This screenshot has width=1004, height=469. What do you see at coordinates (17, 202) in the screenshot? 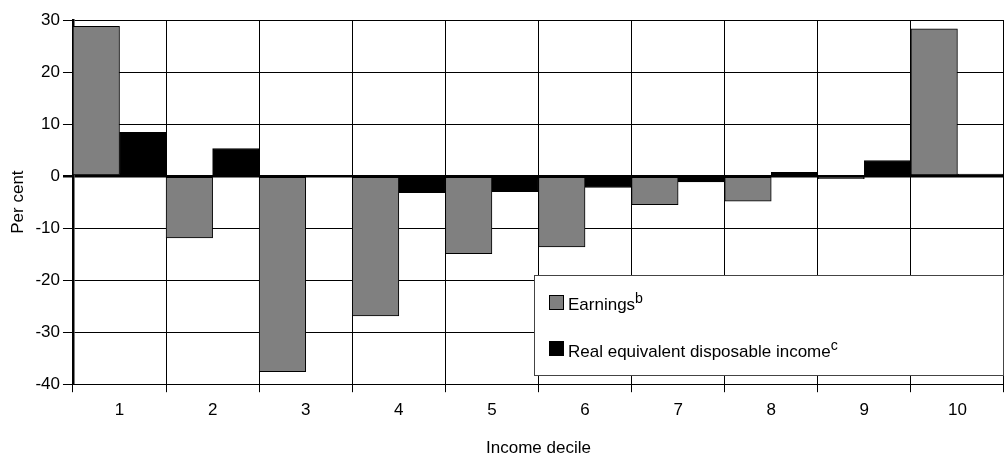
I see `y-axis-title: Per cent` at bounding box center [17, 202].